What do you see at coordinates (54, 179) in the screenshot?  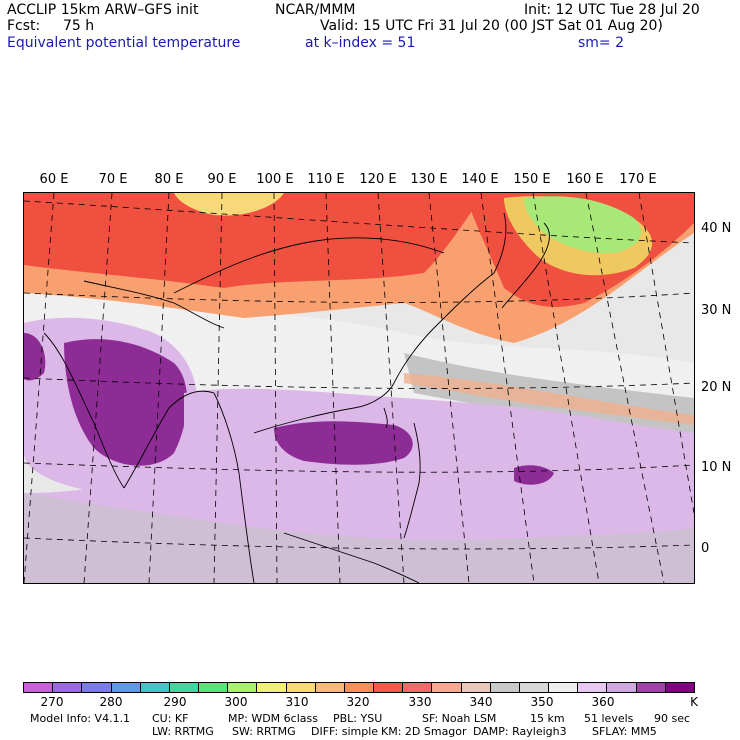 I see `lon-label: 60 E` at bounding box center [54, 179].